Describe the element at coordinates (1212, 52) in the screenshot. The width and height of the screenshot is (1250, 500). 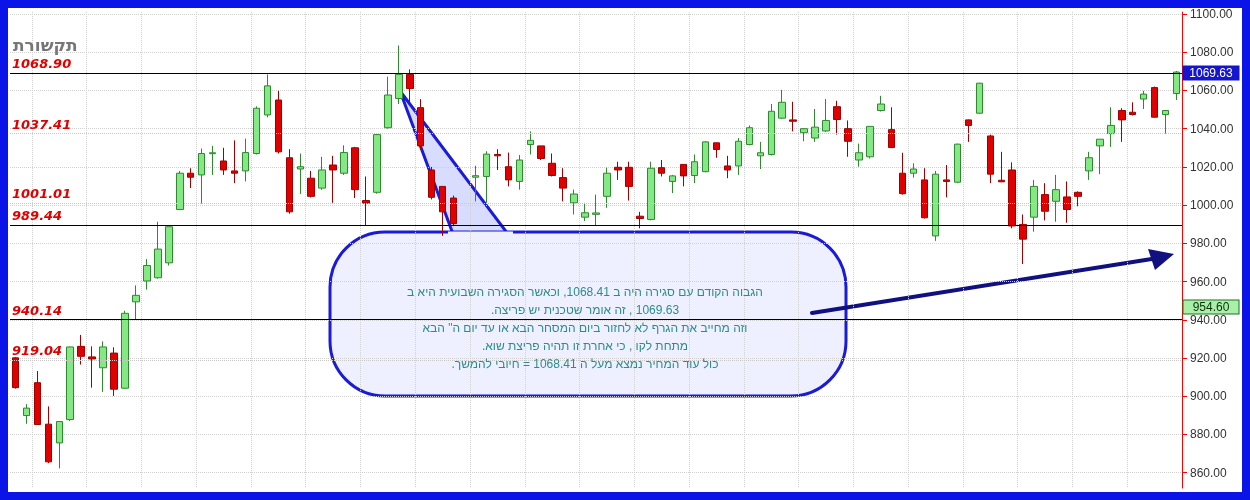
I see `y-tick-label: 1080.00` at that location.